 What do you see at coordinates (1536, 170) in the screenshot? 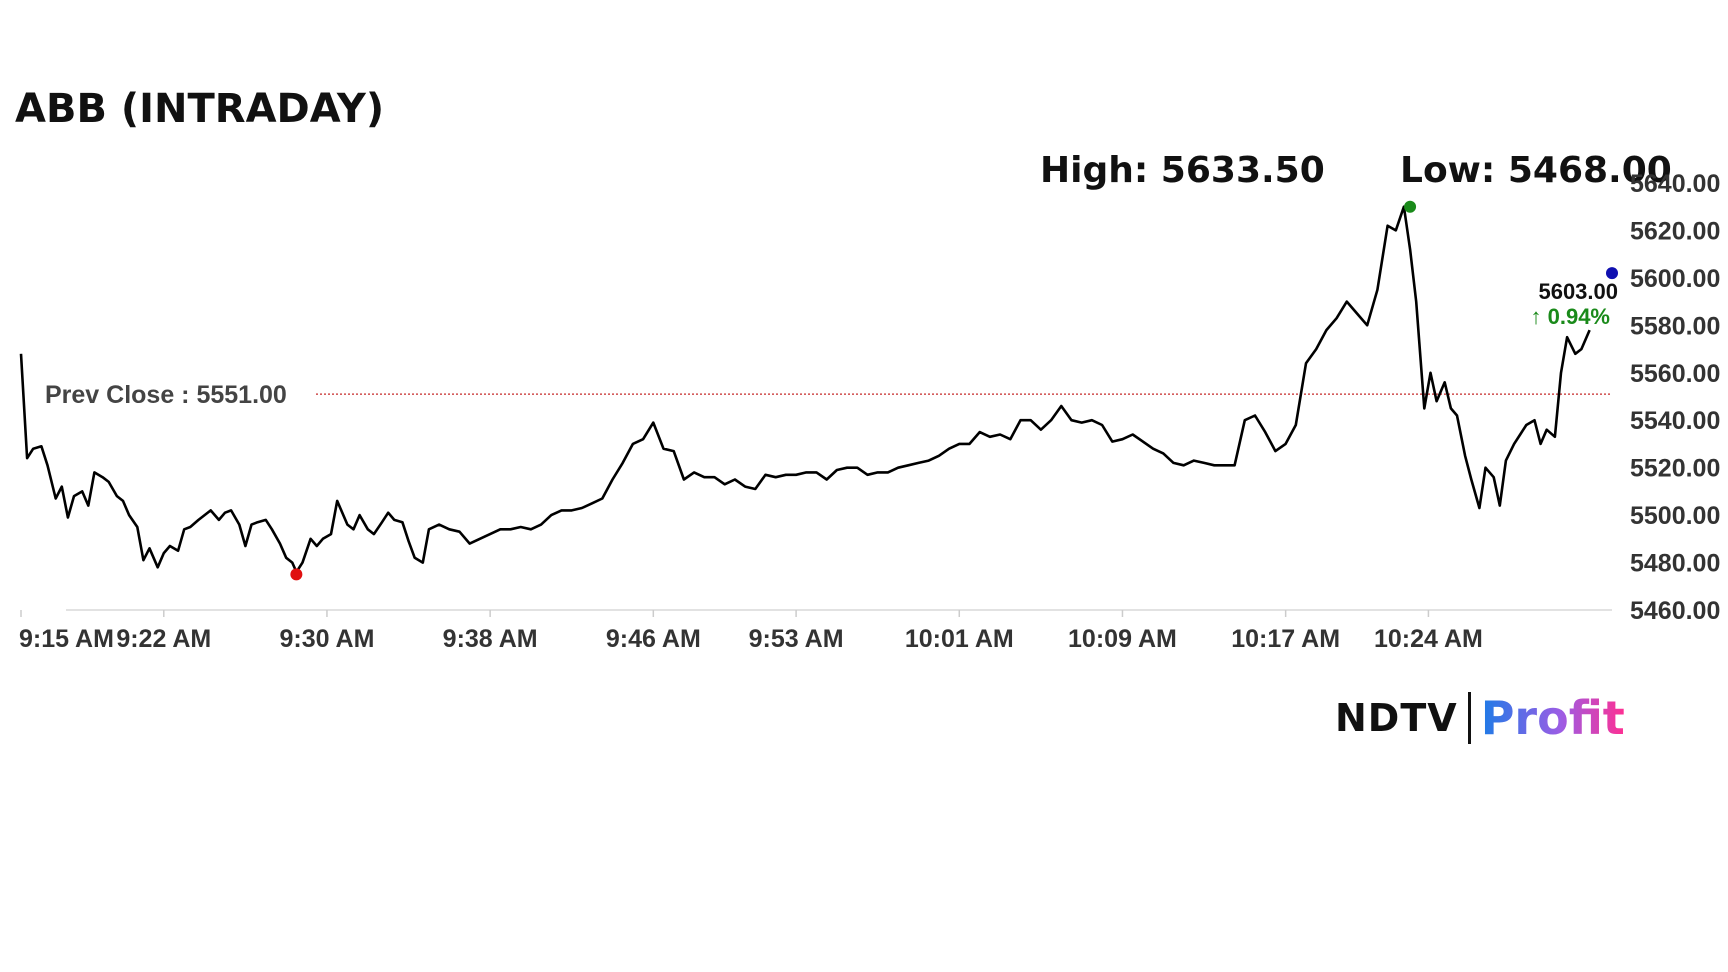
I see `low-label: Low: 5468.00` at bounding box center [1536, 170].